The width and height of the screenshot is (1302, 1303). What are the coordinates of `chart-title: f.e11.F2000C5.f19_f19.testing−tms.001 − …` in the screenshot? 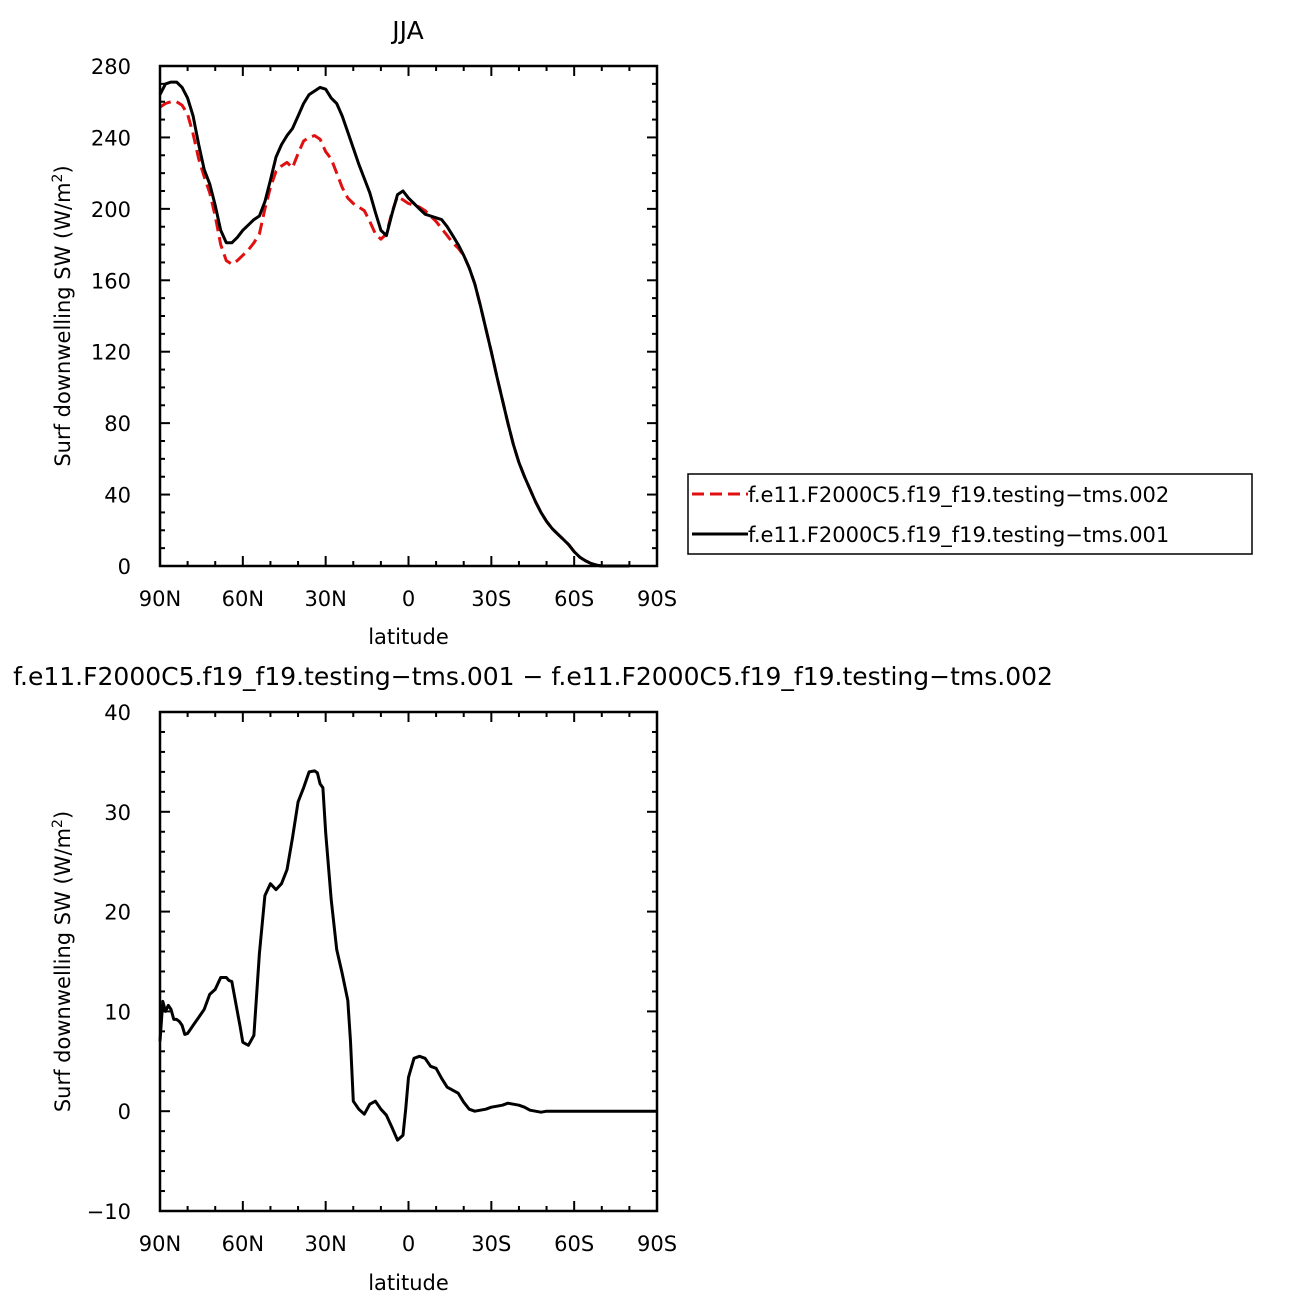 It's located at (533, 676).